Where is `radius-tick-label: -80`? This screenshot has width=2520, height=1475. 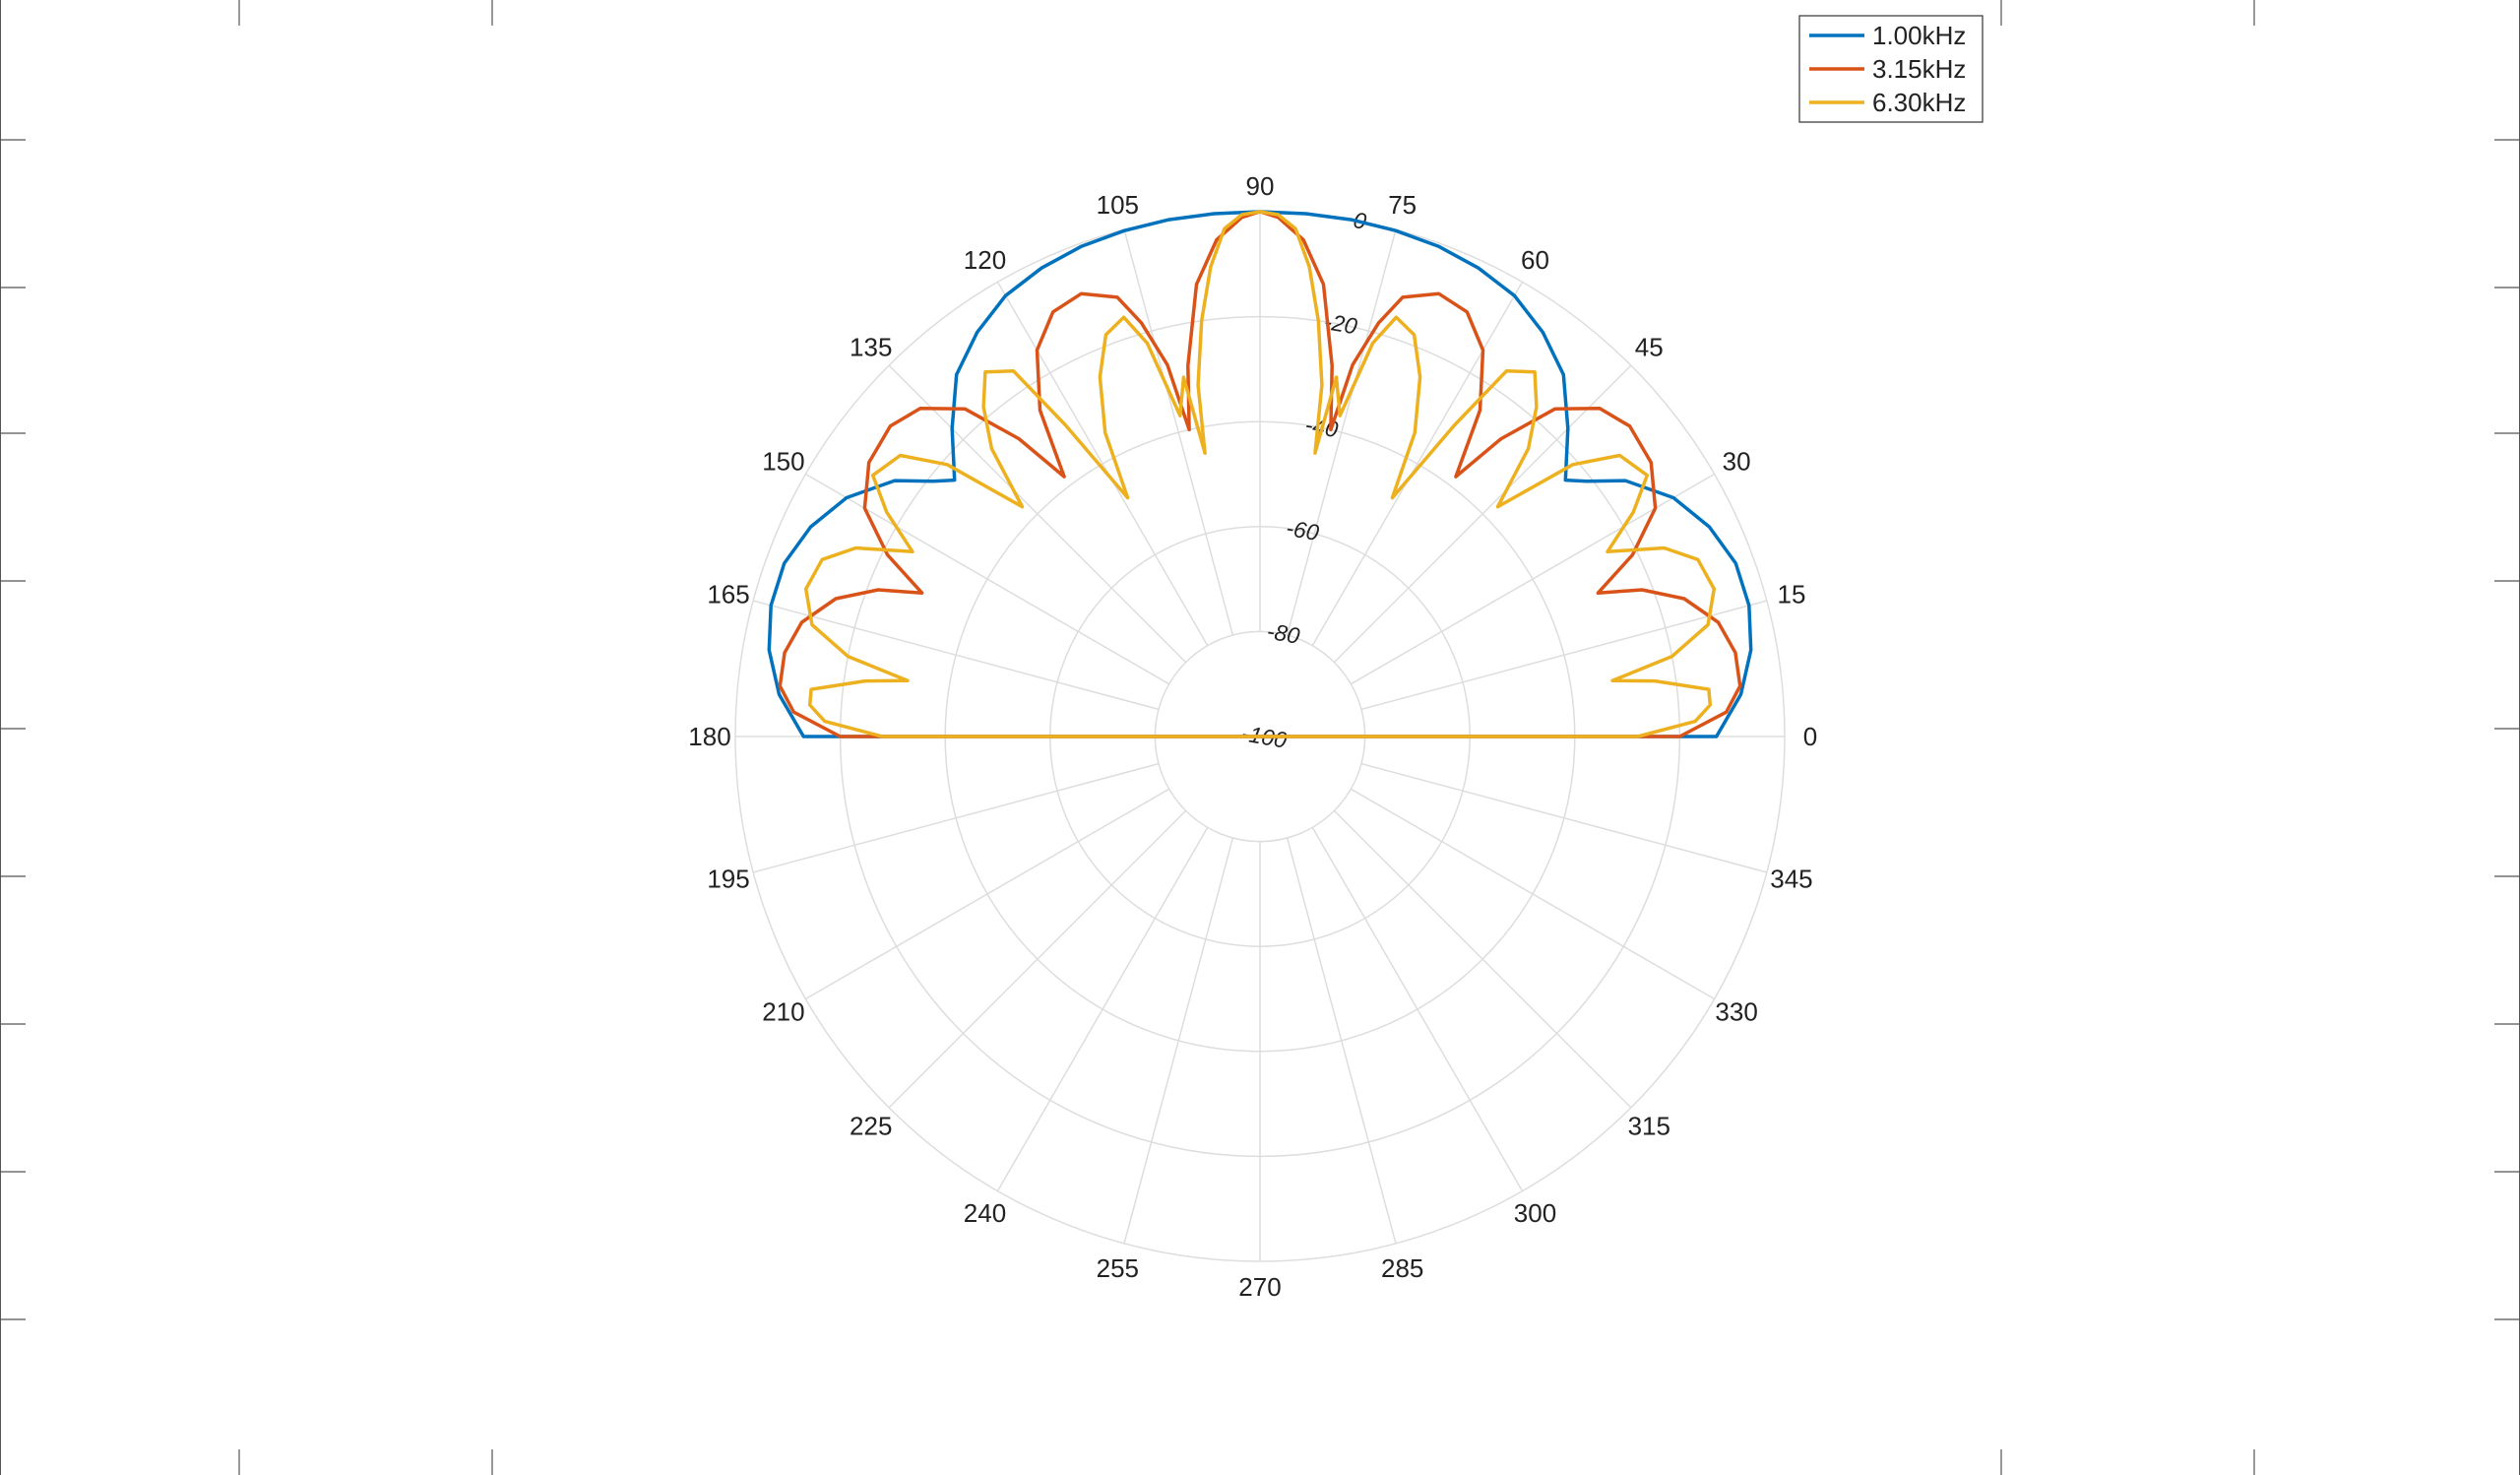
radius-tick-label: -80 is located at coordinates (1283, 633).